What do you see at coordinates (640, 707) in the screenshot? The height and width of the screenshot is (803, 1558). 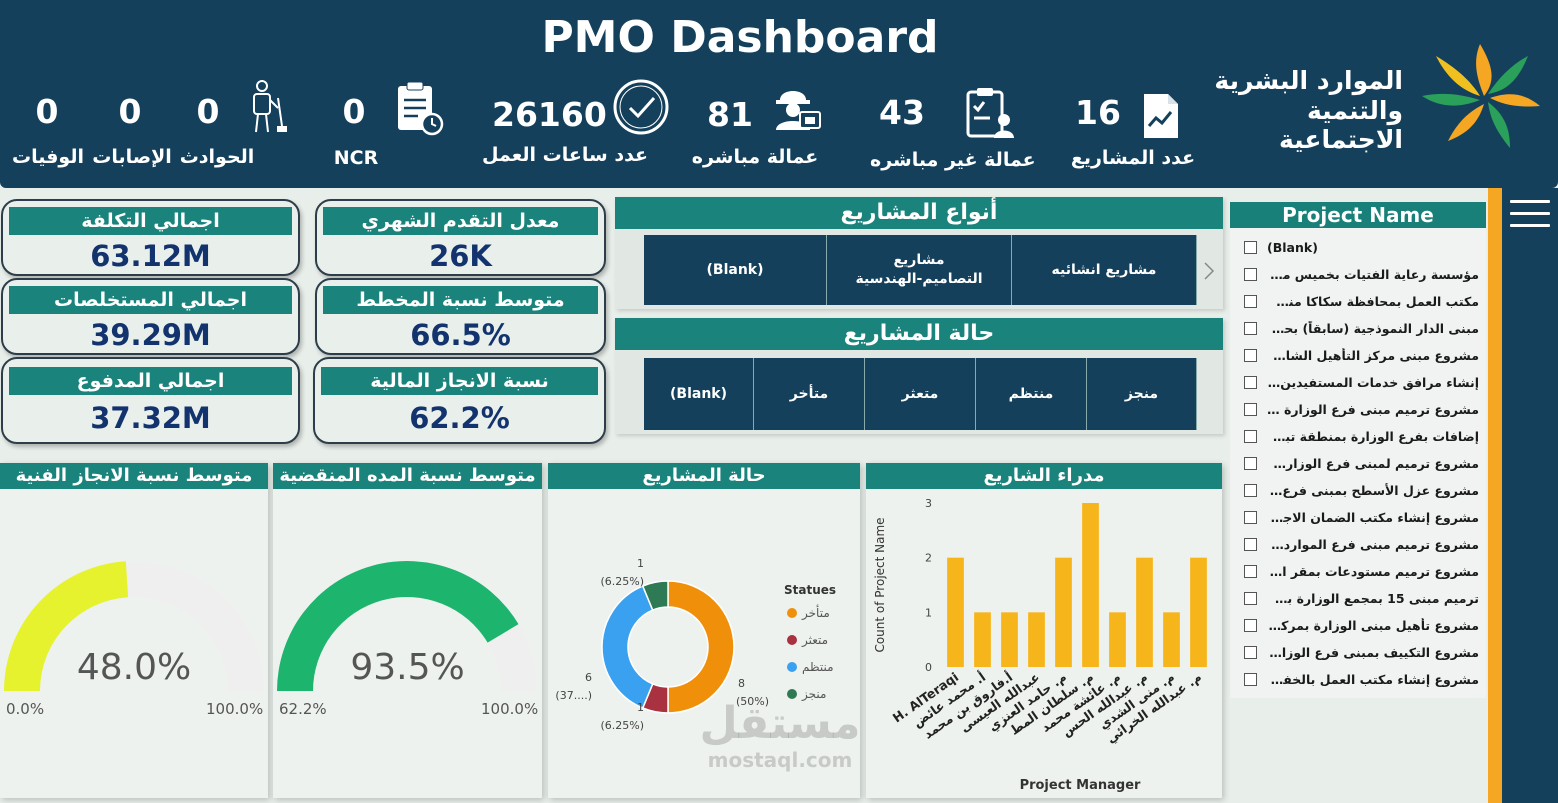 I see `donut-label-count: 1` at bounding box center [640, 707].